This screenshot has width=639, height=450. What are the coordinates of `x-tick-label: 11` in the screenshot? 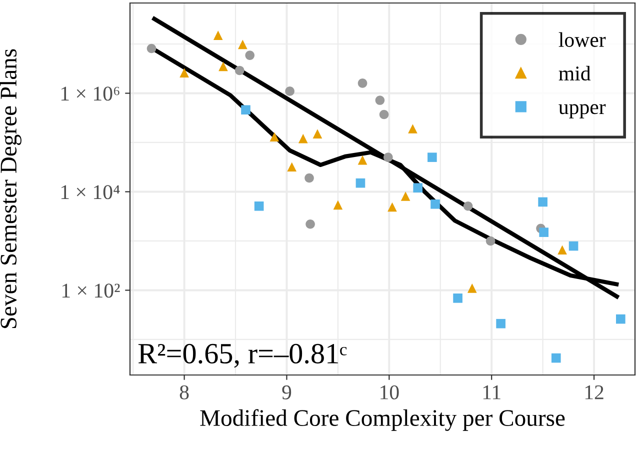 It's located at (491, 392).